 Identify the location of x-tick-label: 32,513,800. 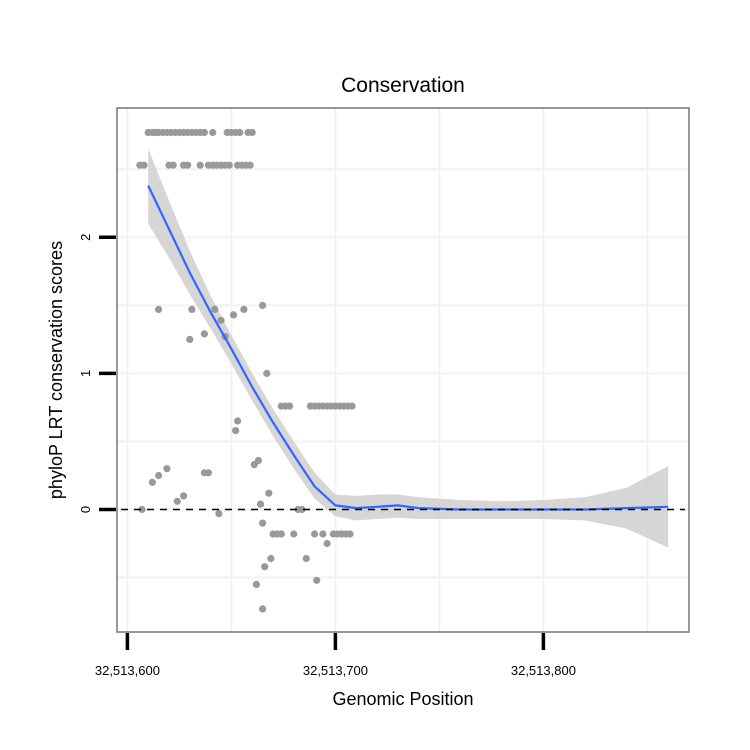
(543, 670).